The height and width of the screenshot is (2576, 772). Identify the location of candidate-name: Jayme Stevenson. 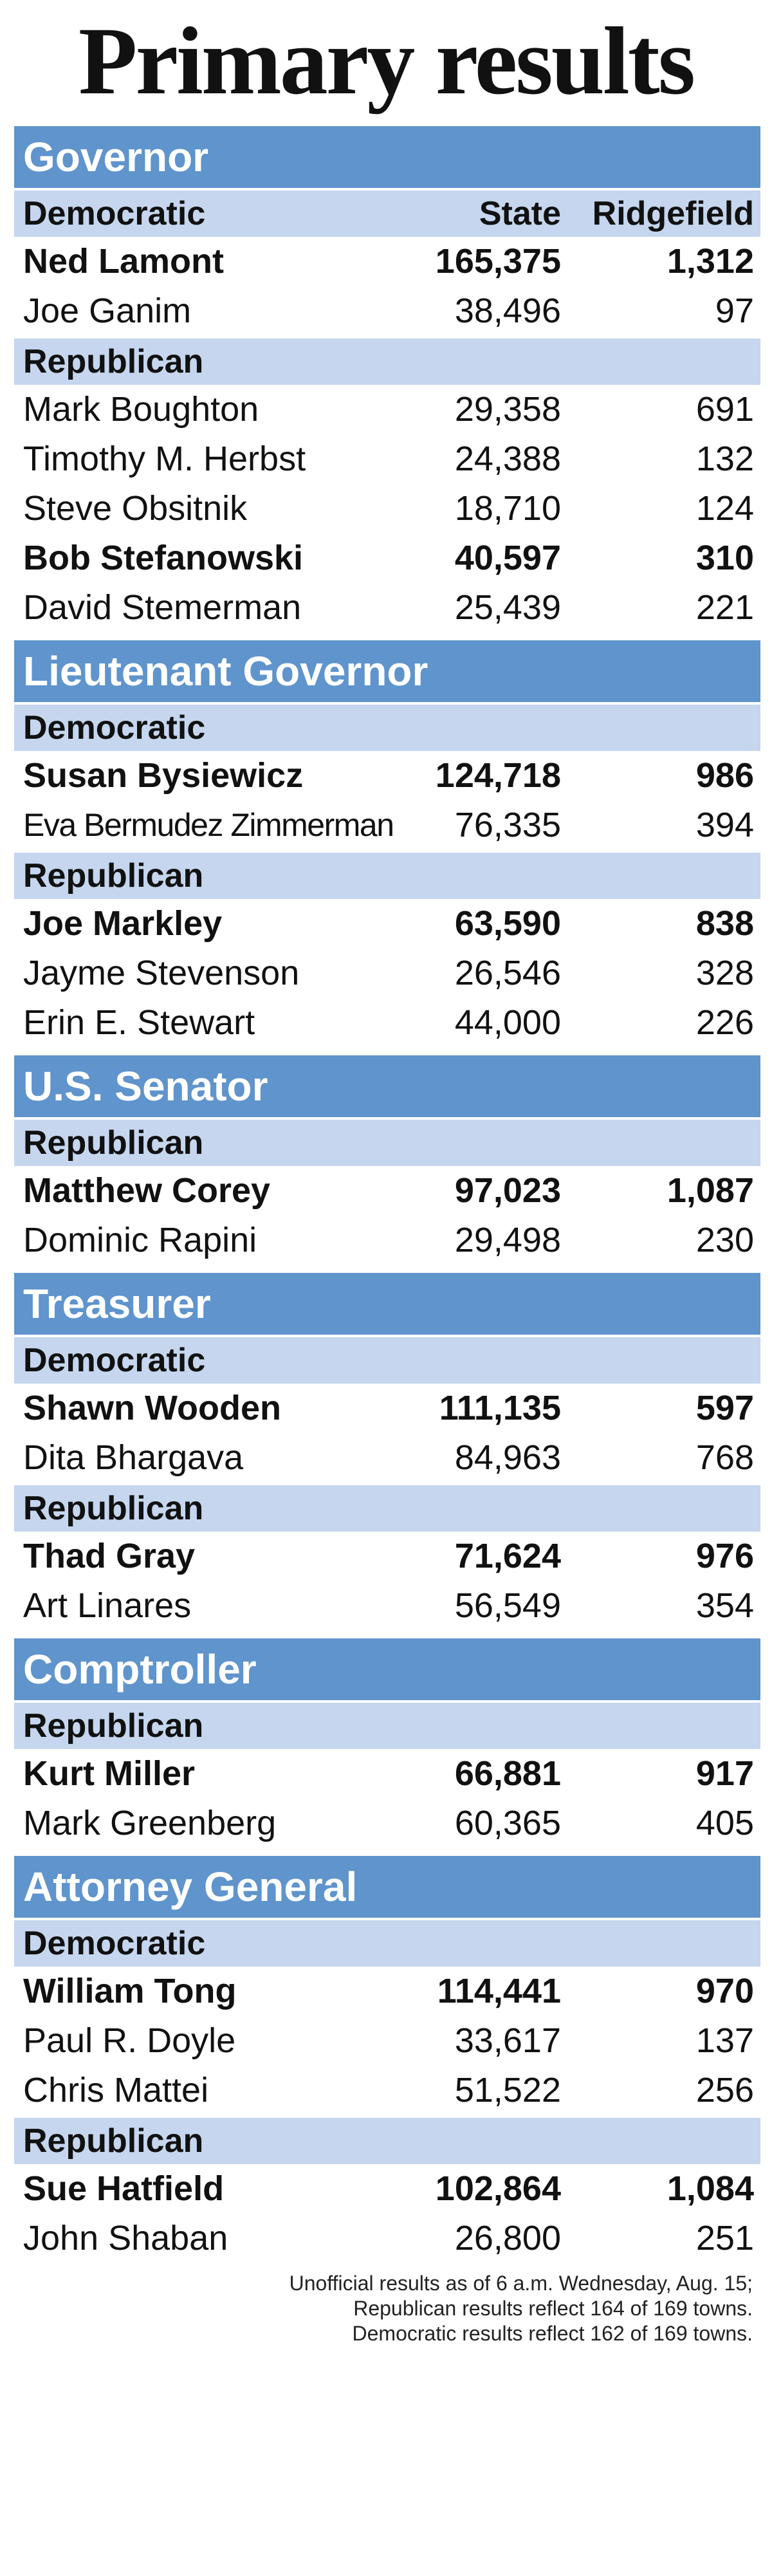
(161, 973).